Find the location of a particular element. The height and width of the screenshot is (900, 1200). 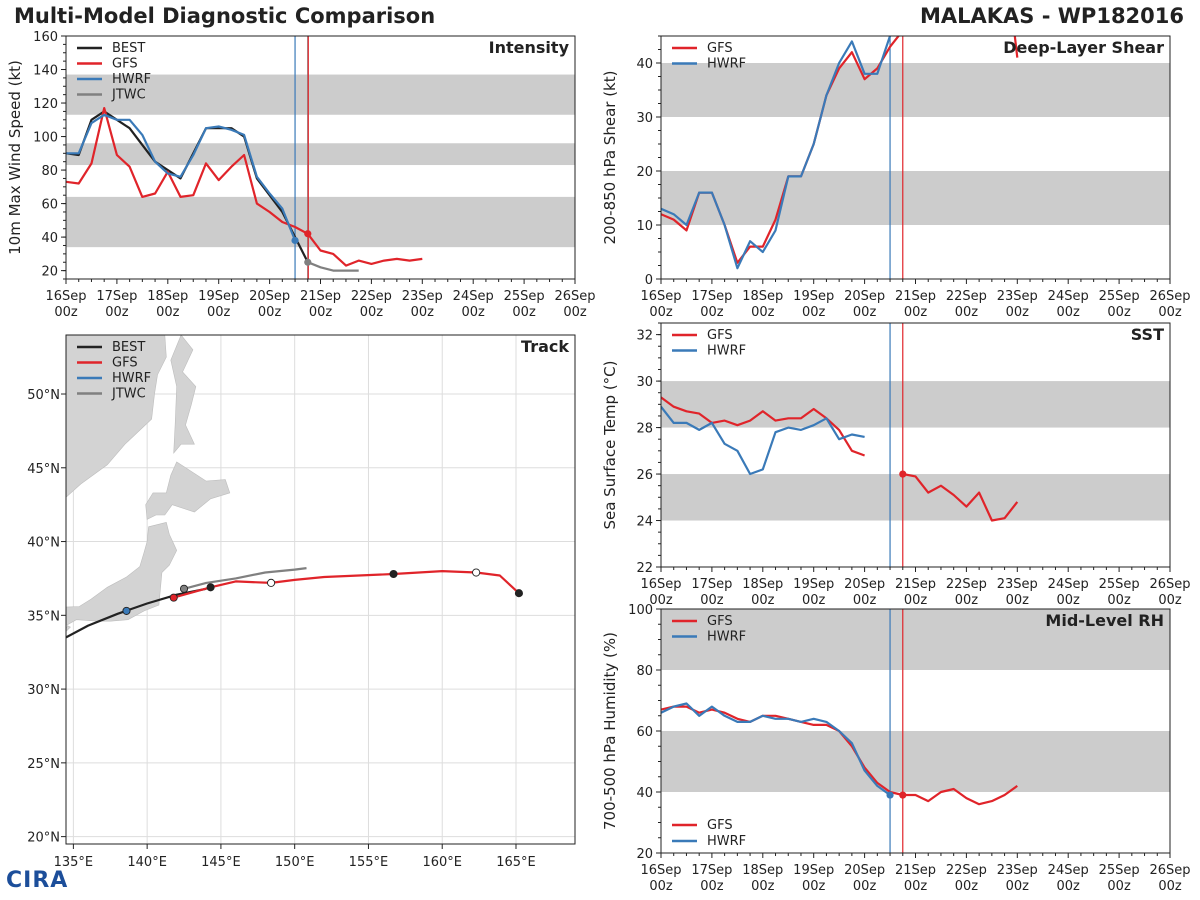

track-legend-label: JTWC is located at coordinates (128, 394).